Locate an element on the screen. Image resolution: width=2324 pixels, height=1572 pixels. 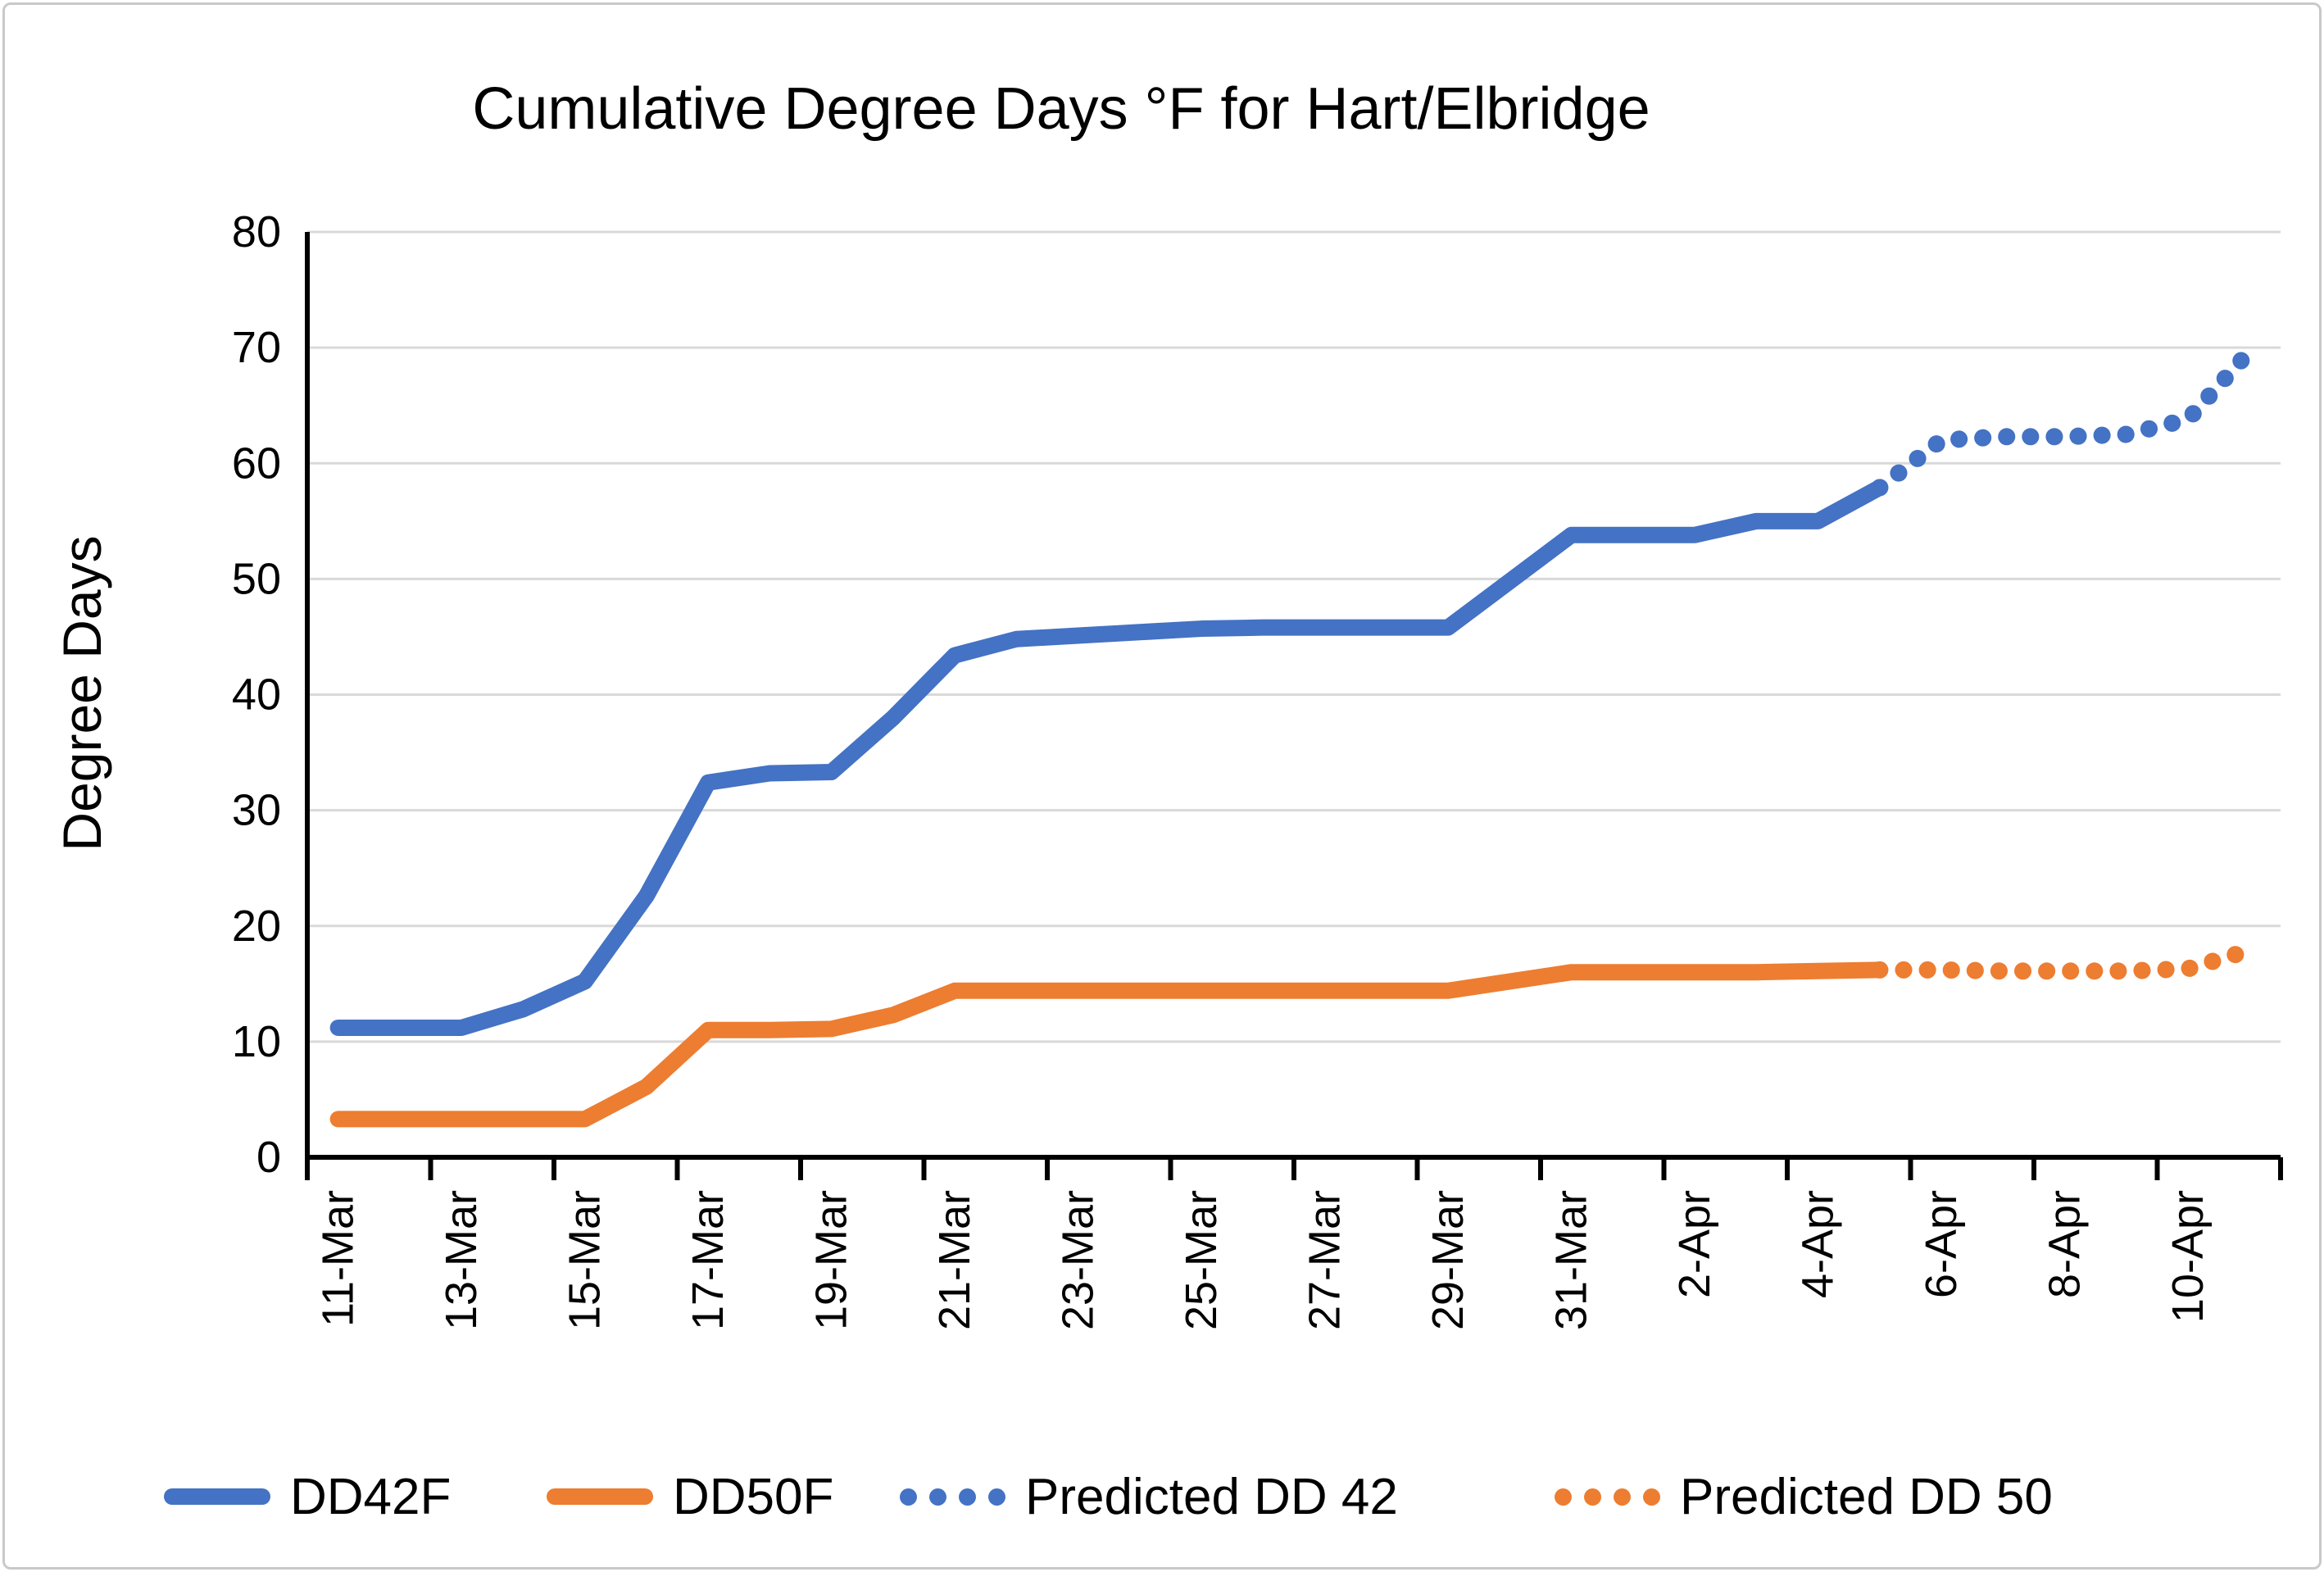
x-tick-label-19-Mar: 19-Mar is located at coordinates (831, 1260).